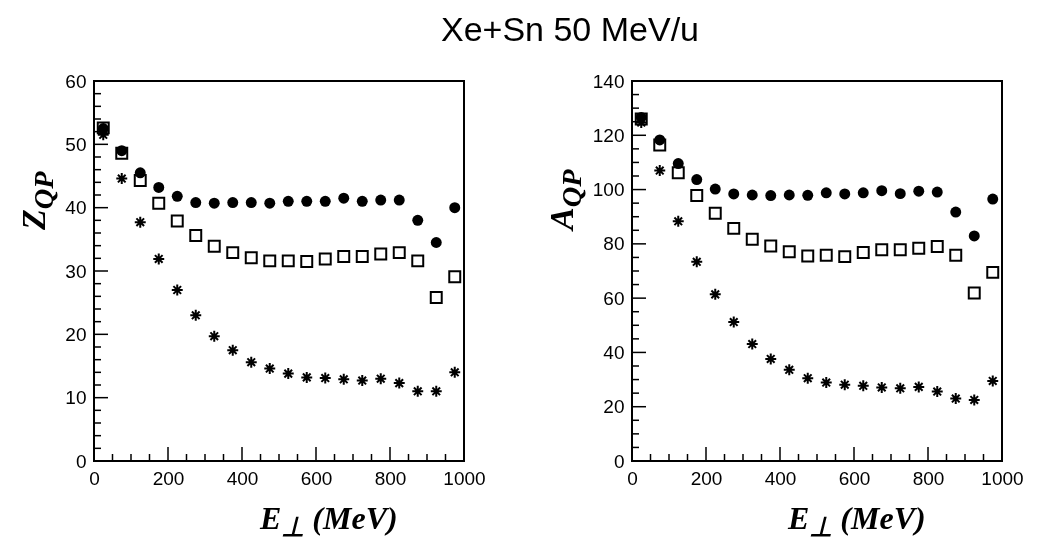  Describe the element at coordinates (608, 135) in the screenshot. I see `y-tick-label: 120` at that location.